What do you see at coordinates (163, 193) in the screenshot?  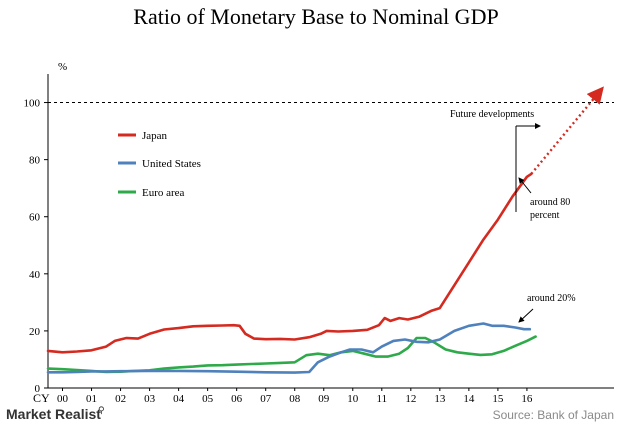 I see `legend-label-euro-area: Euro area` at bounding box center [163, 193].